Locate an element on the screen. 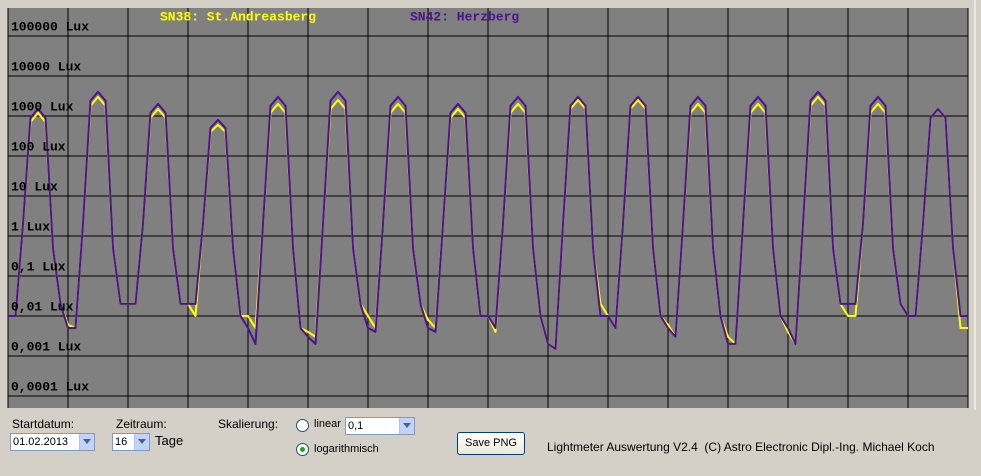 The width and height of the screenshot is (981, 476). linear-factor: 0,1 is located at coordinates (356, 426).